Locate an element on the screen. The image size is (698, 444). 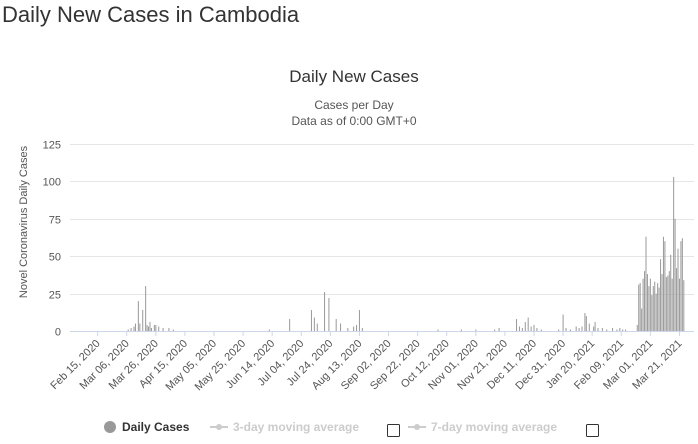
legend-item-7-day-average: 7-day moving average is located at coordinates (503, 428).